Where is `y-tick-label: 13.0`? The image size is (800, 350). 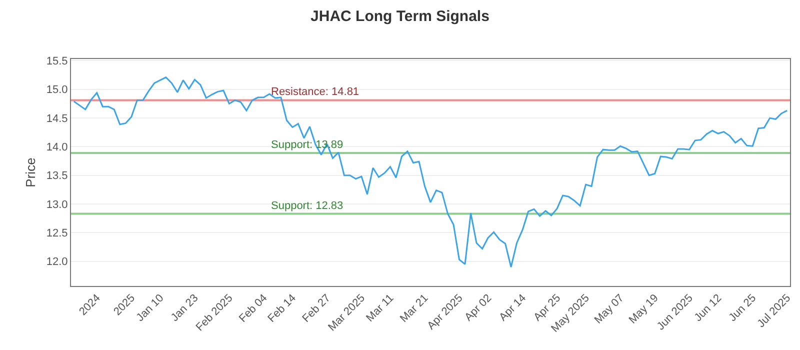 y-tick-label: 13.0 is located at coordinates (57, 204).